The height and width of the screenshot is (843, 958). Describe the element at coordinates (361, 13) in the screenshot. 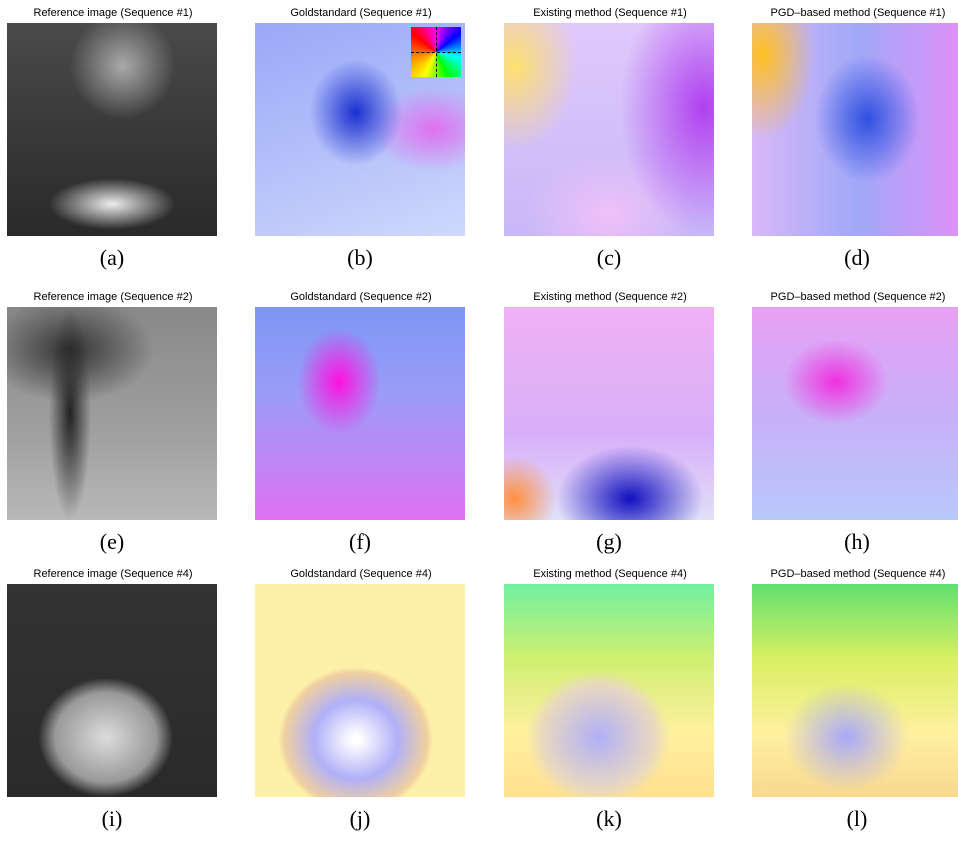

I see `panel-title: Goldstandard (Sequence #1)` at that location.